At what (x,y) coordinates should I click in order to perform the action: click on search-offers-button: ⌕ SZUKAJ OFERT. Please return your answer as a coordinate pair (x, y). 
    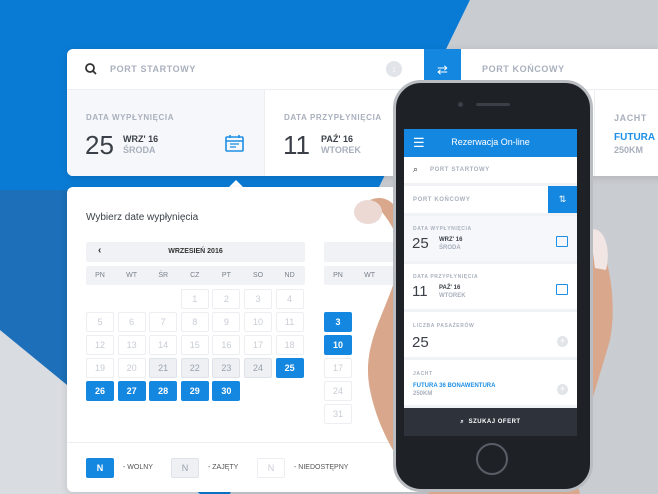
    Looking at the image, I should click on (490, 422).